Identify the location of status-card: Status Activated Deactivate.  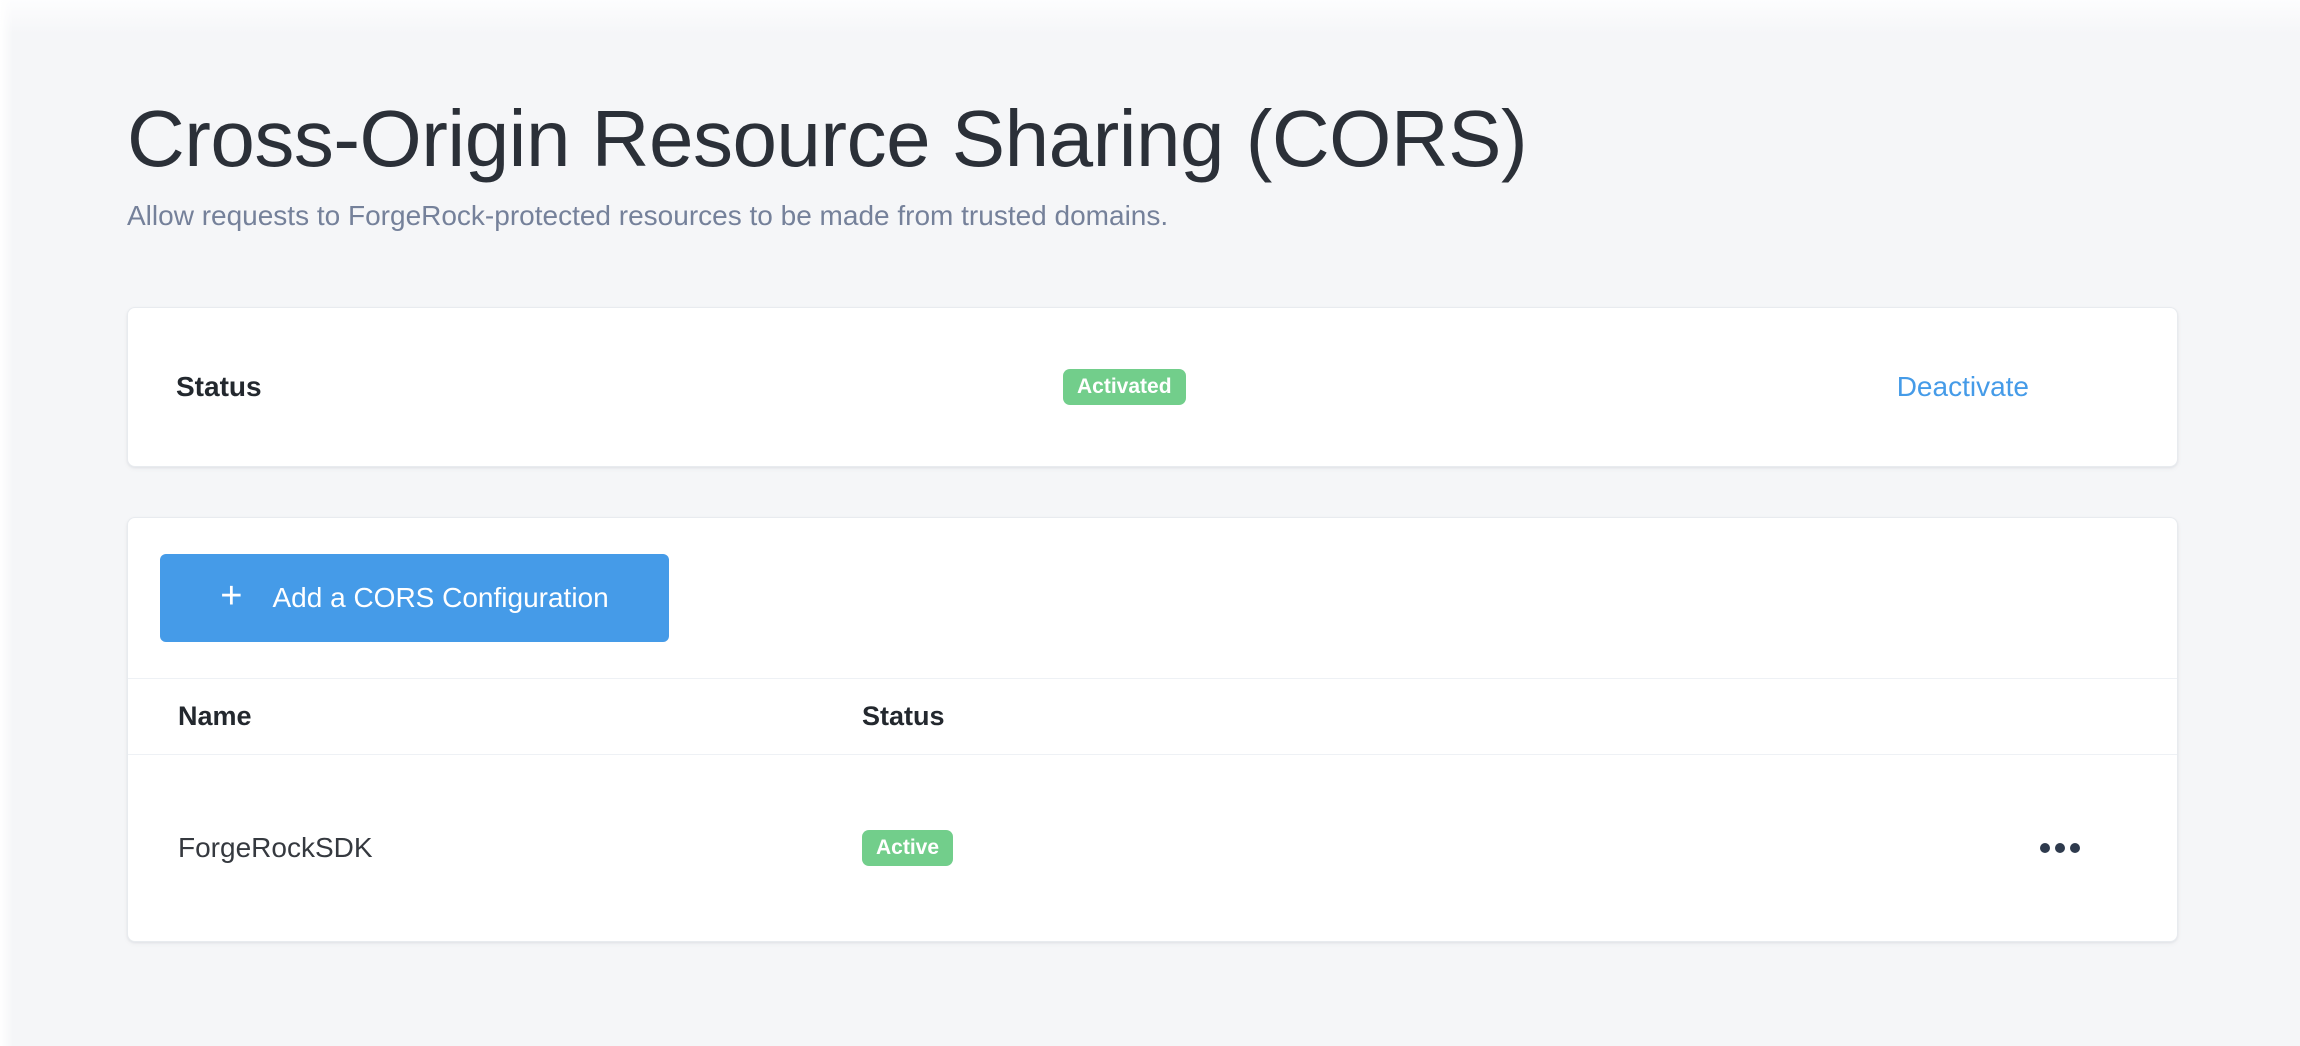
(1152, 386).